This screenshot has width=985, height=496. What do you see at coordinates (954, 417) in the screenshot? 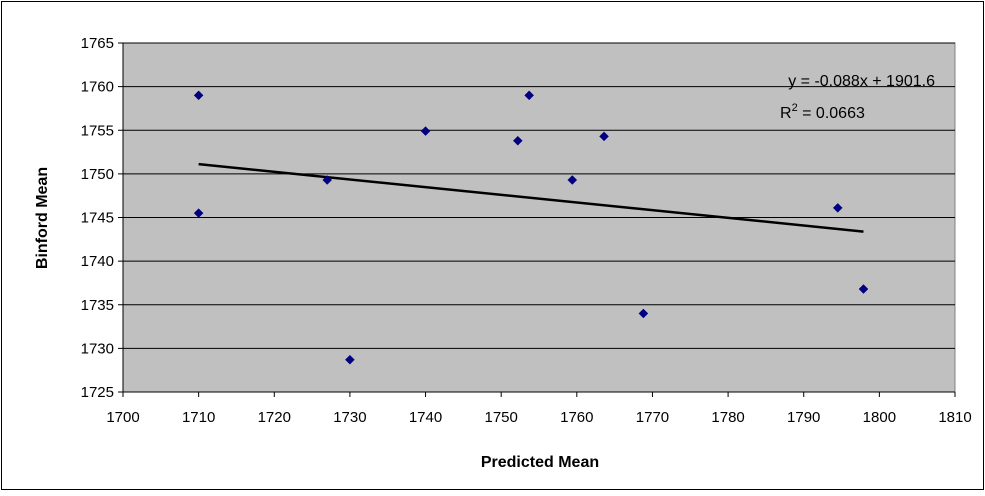
I see `x-tick-label-1810: 1810` at bounding box center [954, 417].